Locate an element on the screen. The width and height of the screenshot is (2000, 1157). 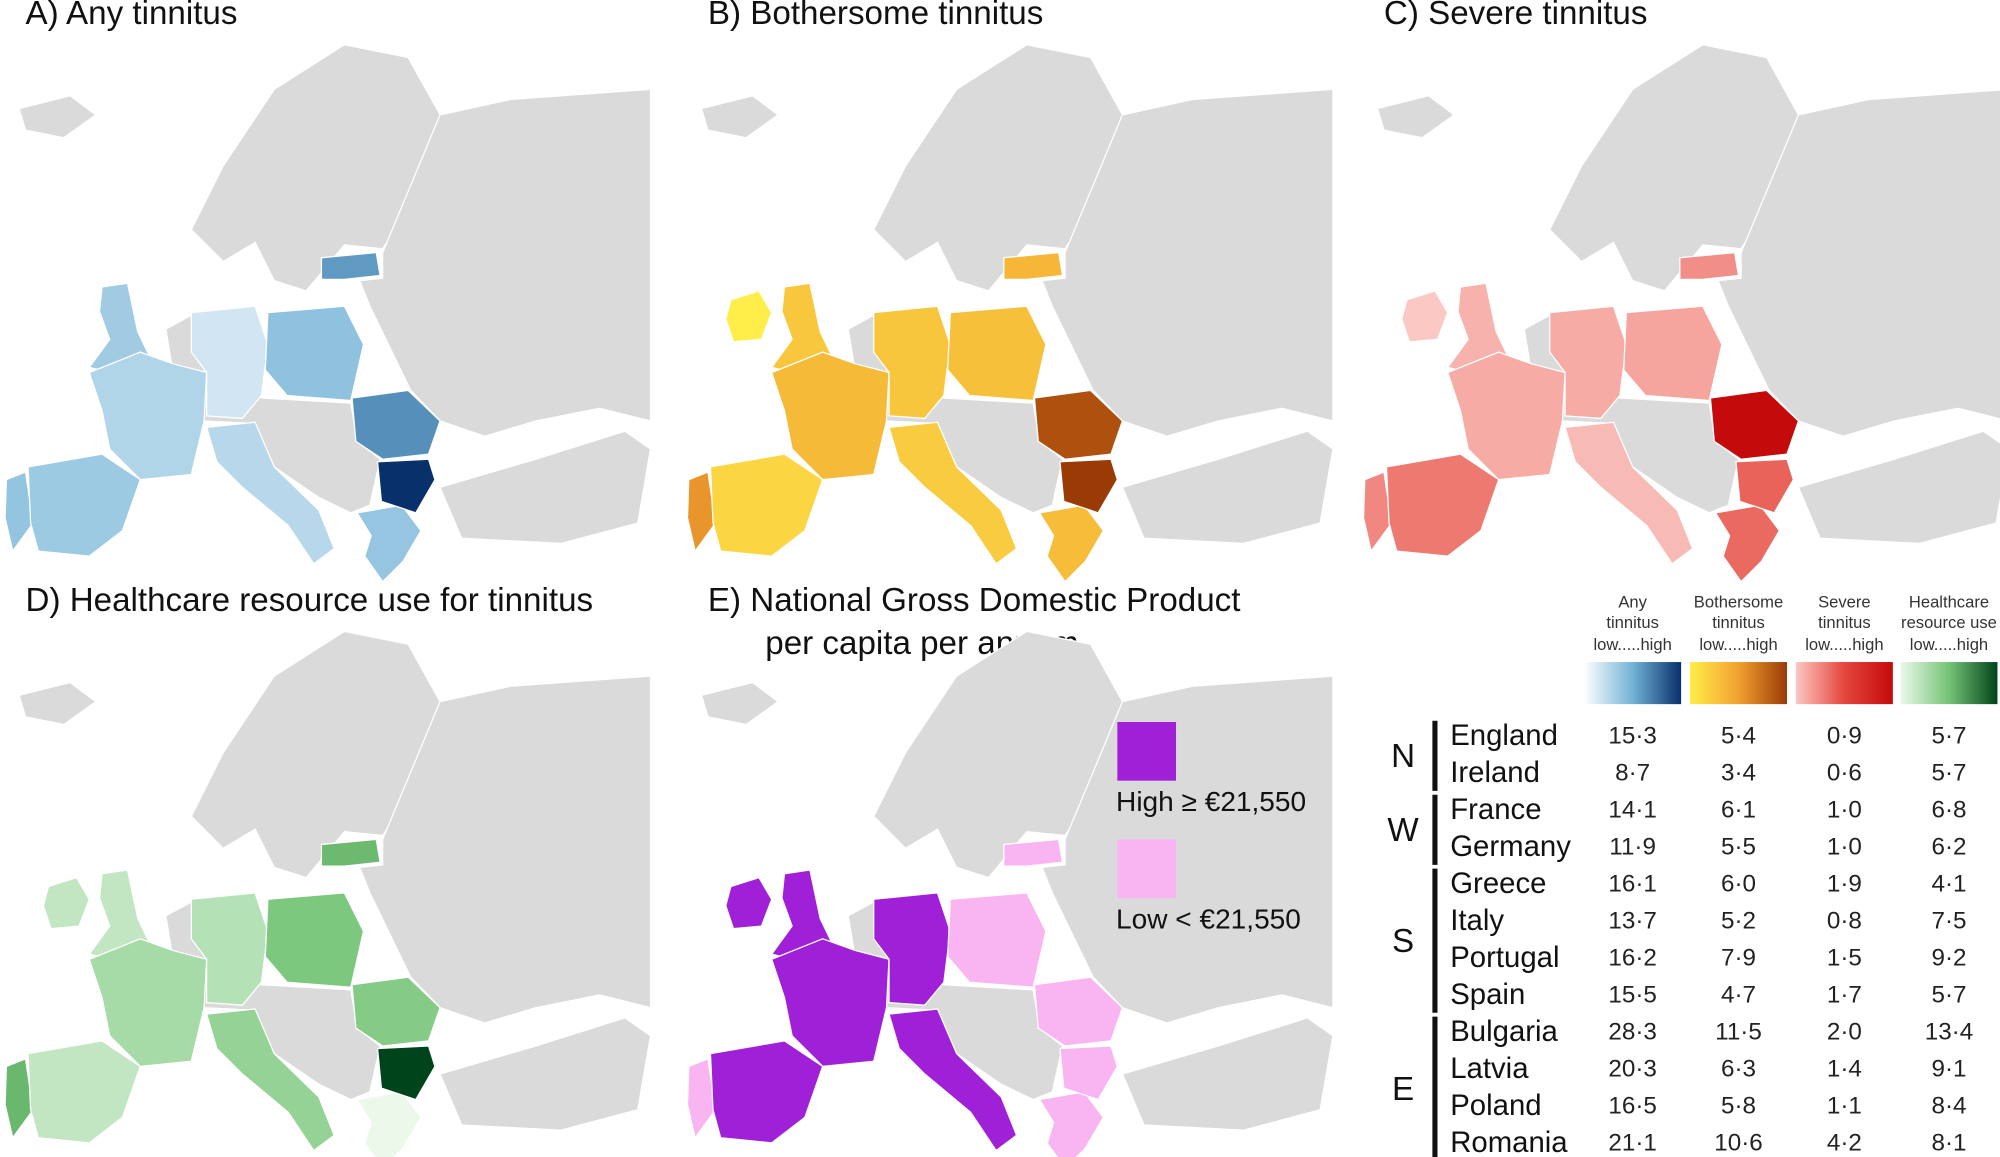
table-value: 3·4 is located at coordinates (1738, 773).